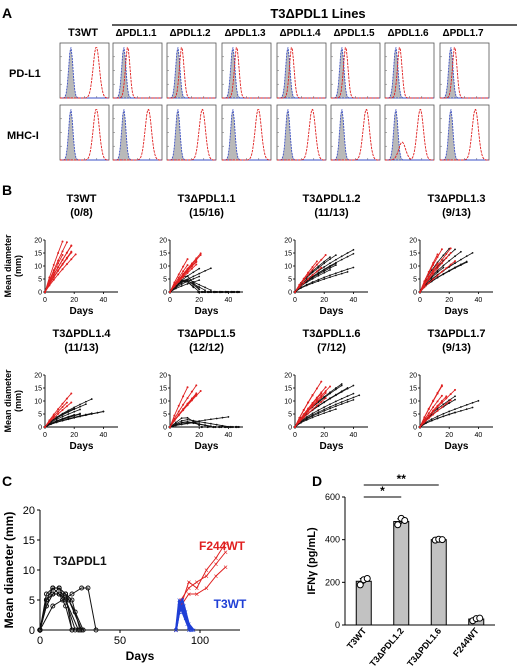  I want to click on y-tick-label: 15, so click(413, 389).